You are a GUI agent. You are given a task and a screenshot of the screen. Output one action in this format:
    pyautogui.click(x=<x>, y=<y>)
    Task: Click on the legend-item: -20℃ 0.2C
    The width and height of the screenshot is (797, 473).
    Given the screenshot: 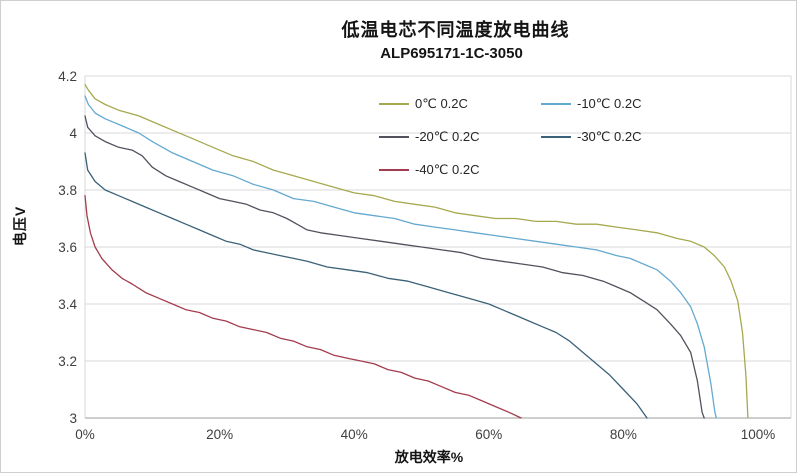 What is the action you would take?
    pyautogui.click(x=460, y=137)
    